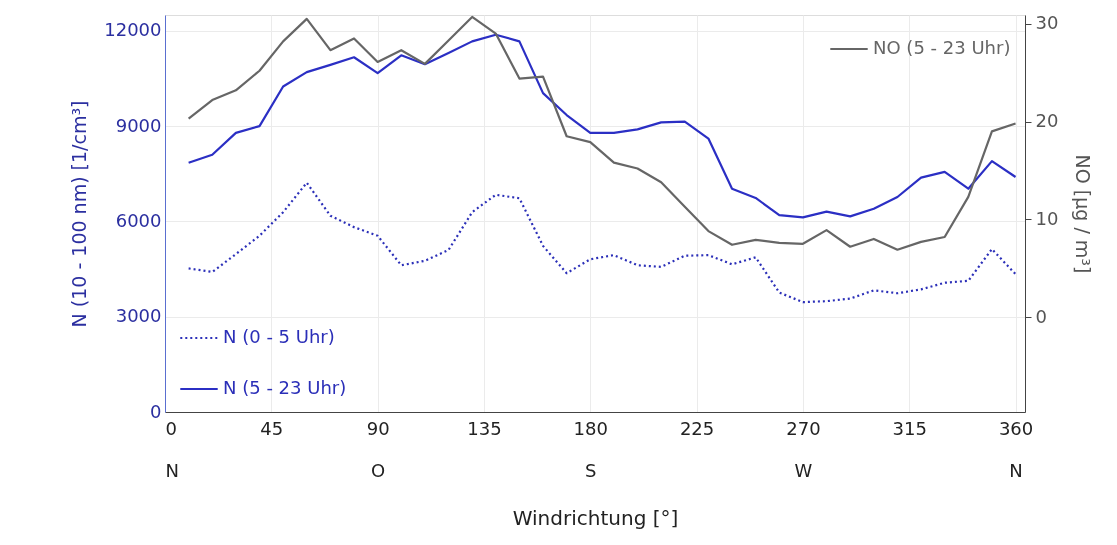  I want to click on y2-tick-label: 30, so click(1047, 23).